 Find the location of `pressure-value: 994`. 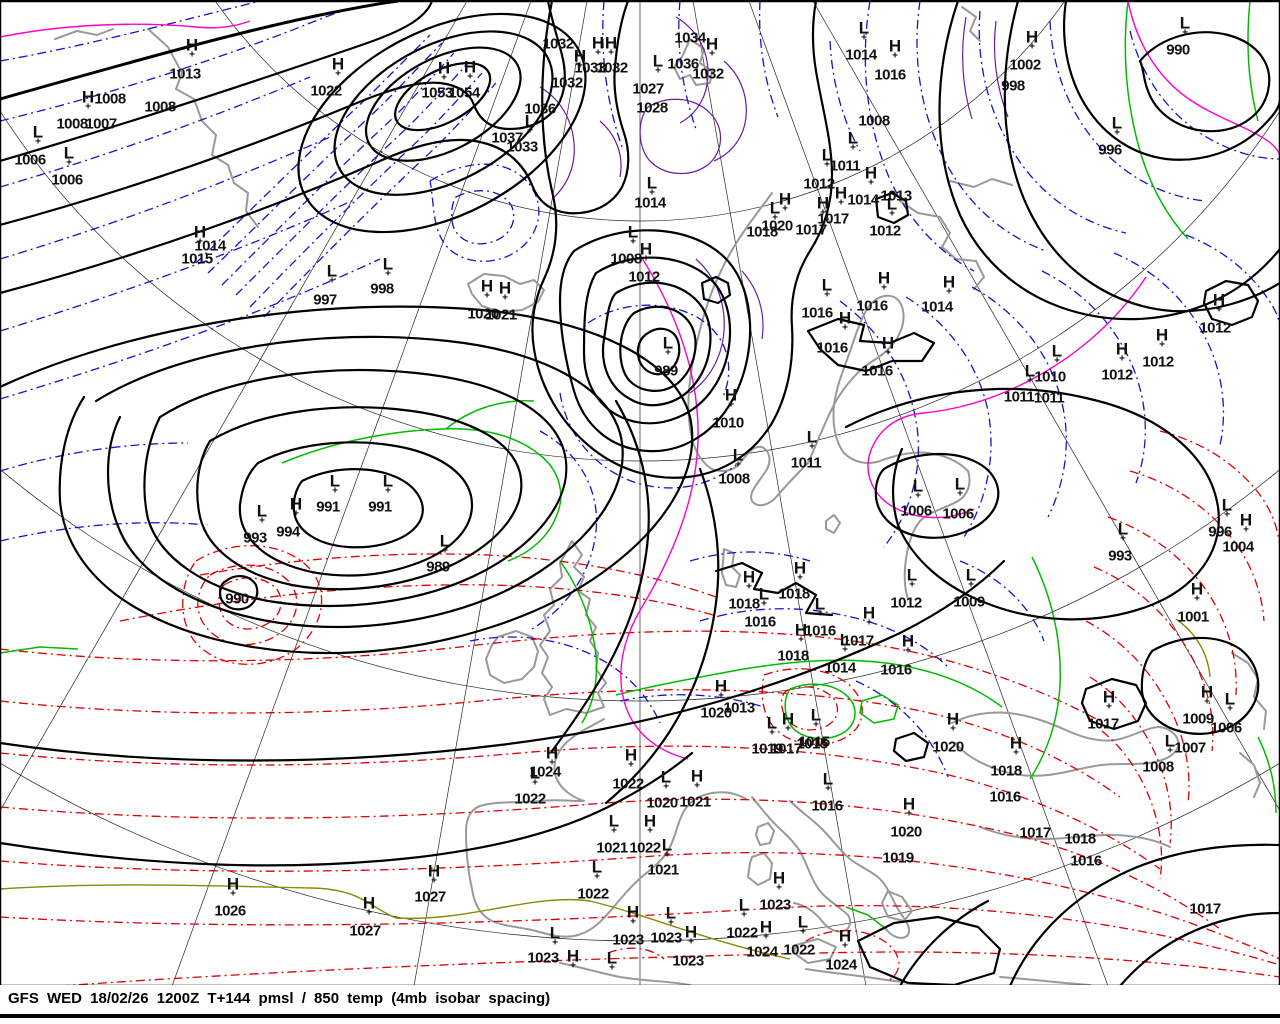

pressure-value: 994 is located at coordinates (288, 532).